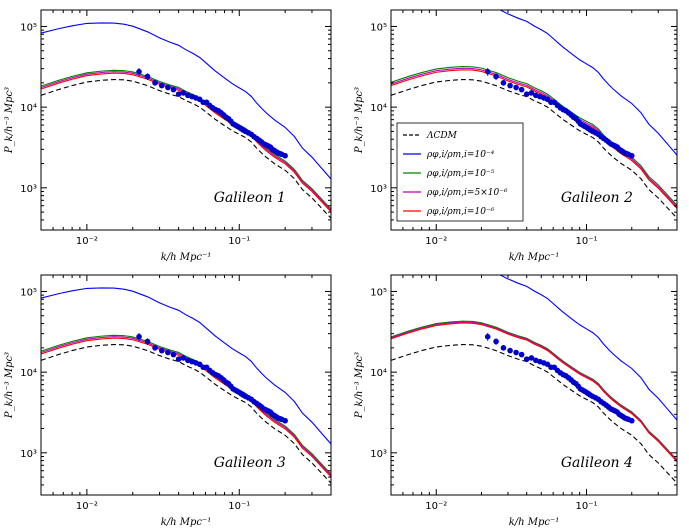 This screenshot has height=530, width=689. What do you see at coordinates (460, 155) in the screenshot?
I see `legend-label: ρφ,i/ρm,i=10⁻⁴` at bounding box center [460, 155].